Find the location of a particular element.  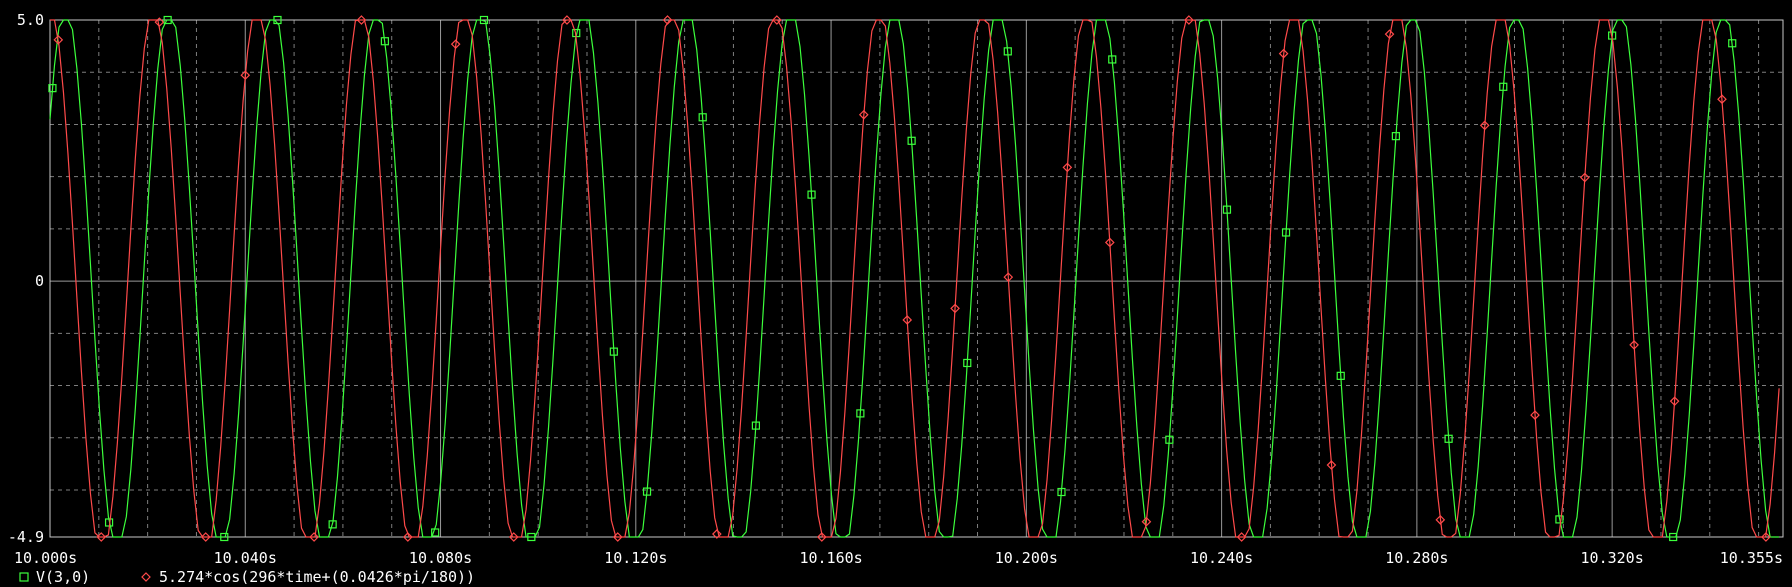

x-tick-label: 10.200s is located at coordinates (1026, 558).